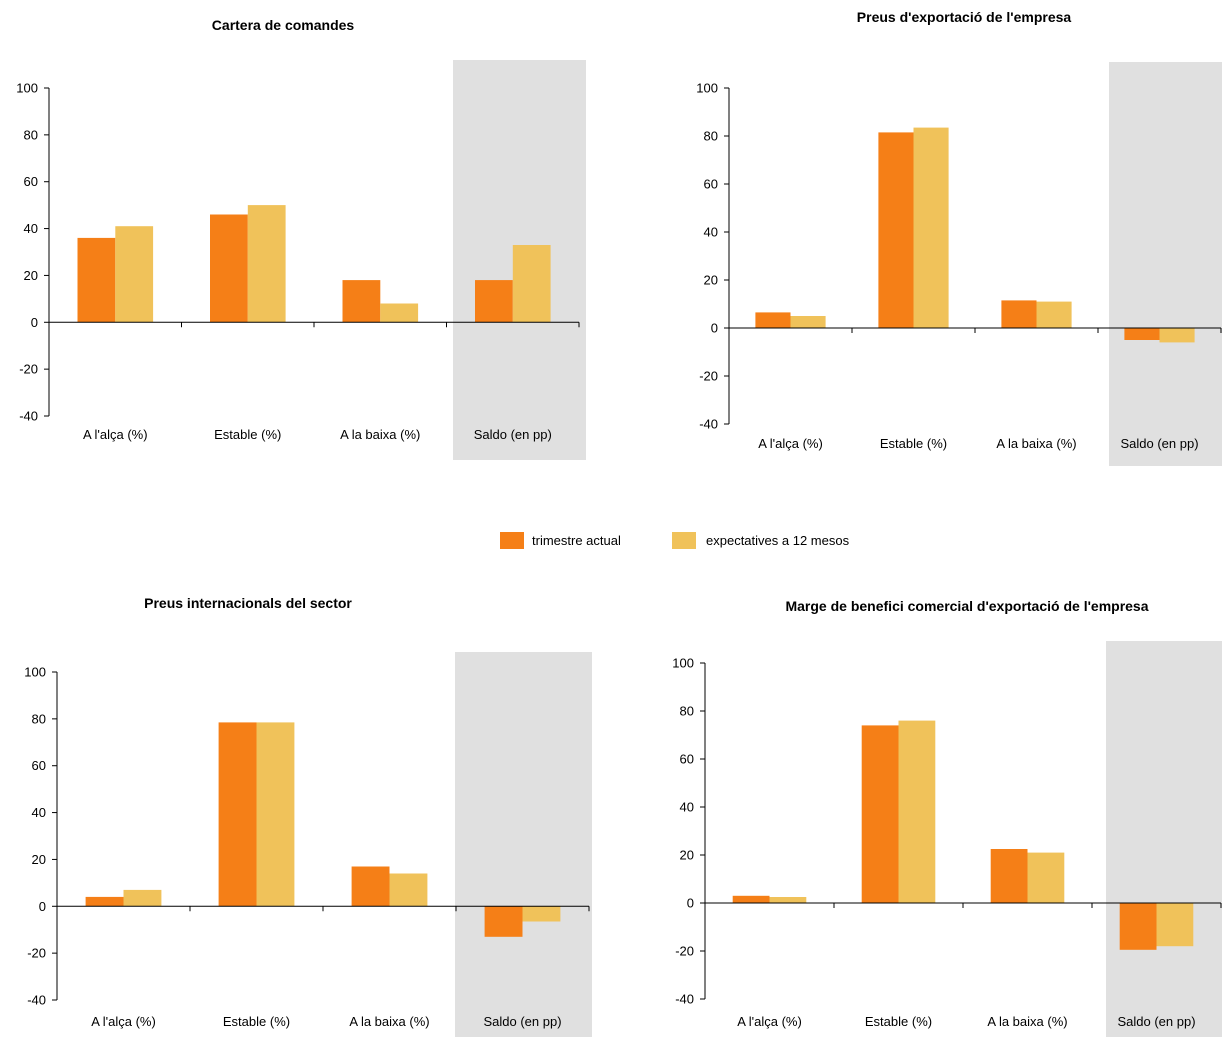  What do you see at coordinates (283, 25) in the screenshot?
I see `chart-title: Cartera de comandes` at bounding box center [283, 25].